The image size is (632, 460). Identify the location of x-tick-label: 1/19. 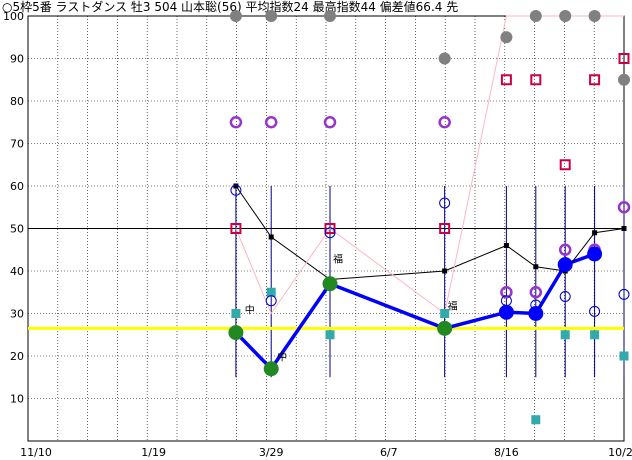
(153, 452).